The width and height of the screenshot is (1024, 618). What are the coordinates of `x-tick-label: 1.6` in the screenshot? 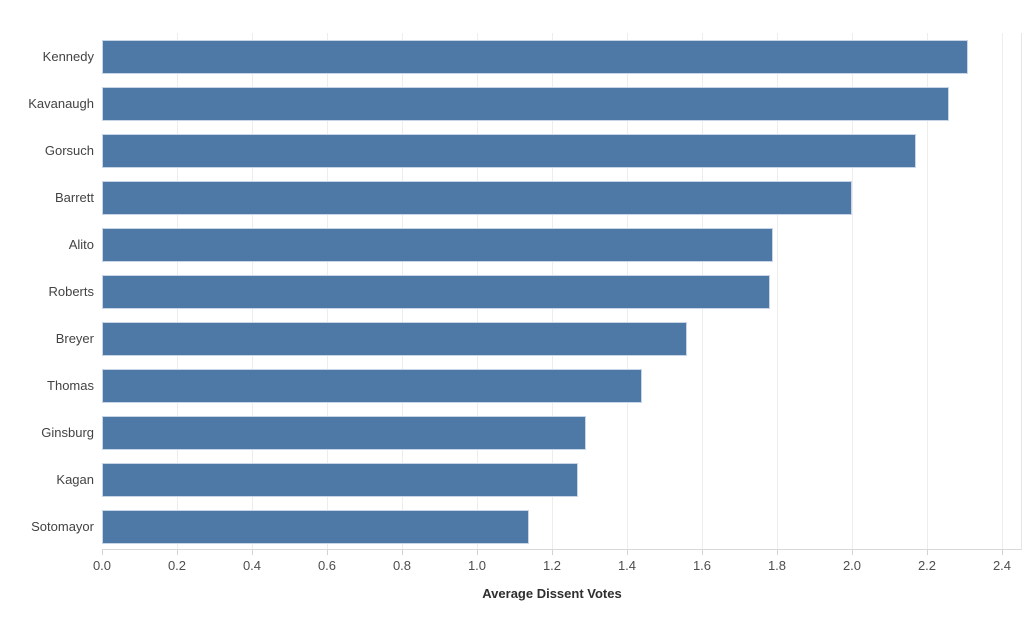 It's located at (702, 565).